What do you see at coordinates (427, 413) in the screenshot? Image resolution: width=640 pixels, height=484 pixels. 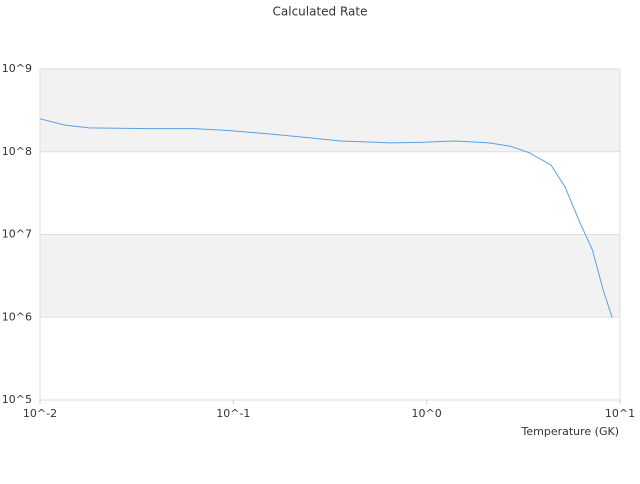 I see `x-tick-label: 10^0` at bounding box center [427, 413].